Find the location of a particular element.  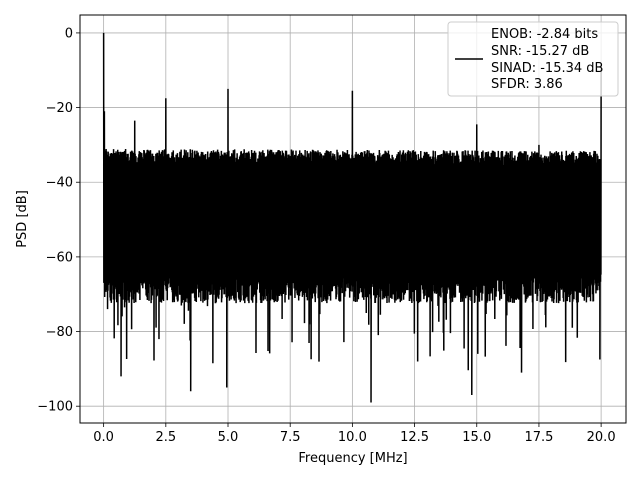

legend-box is located at coordinates (533, 59).